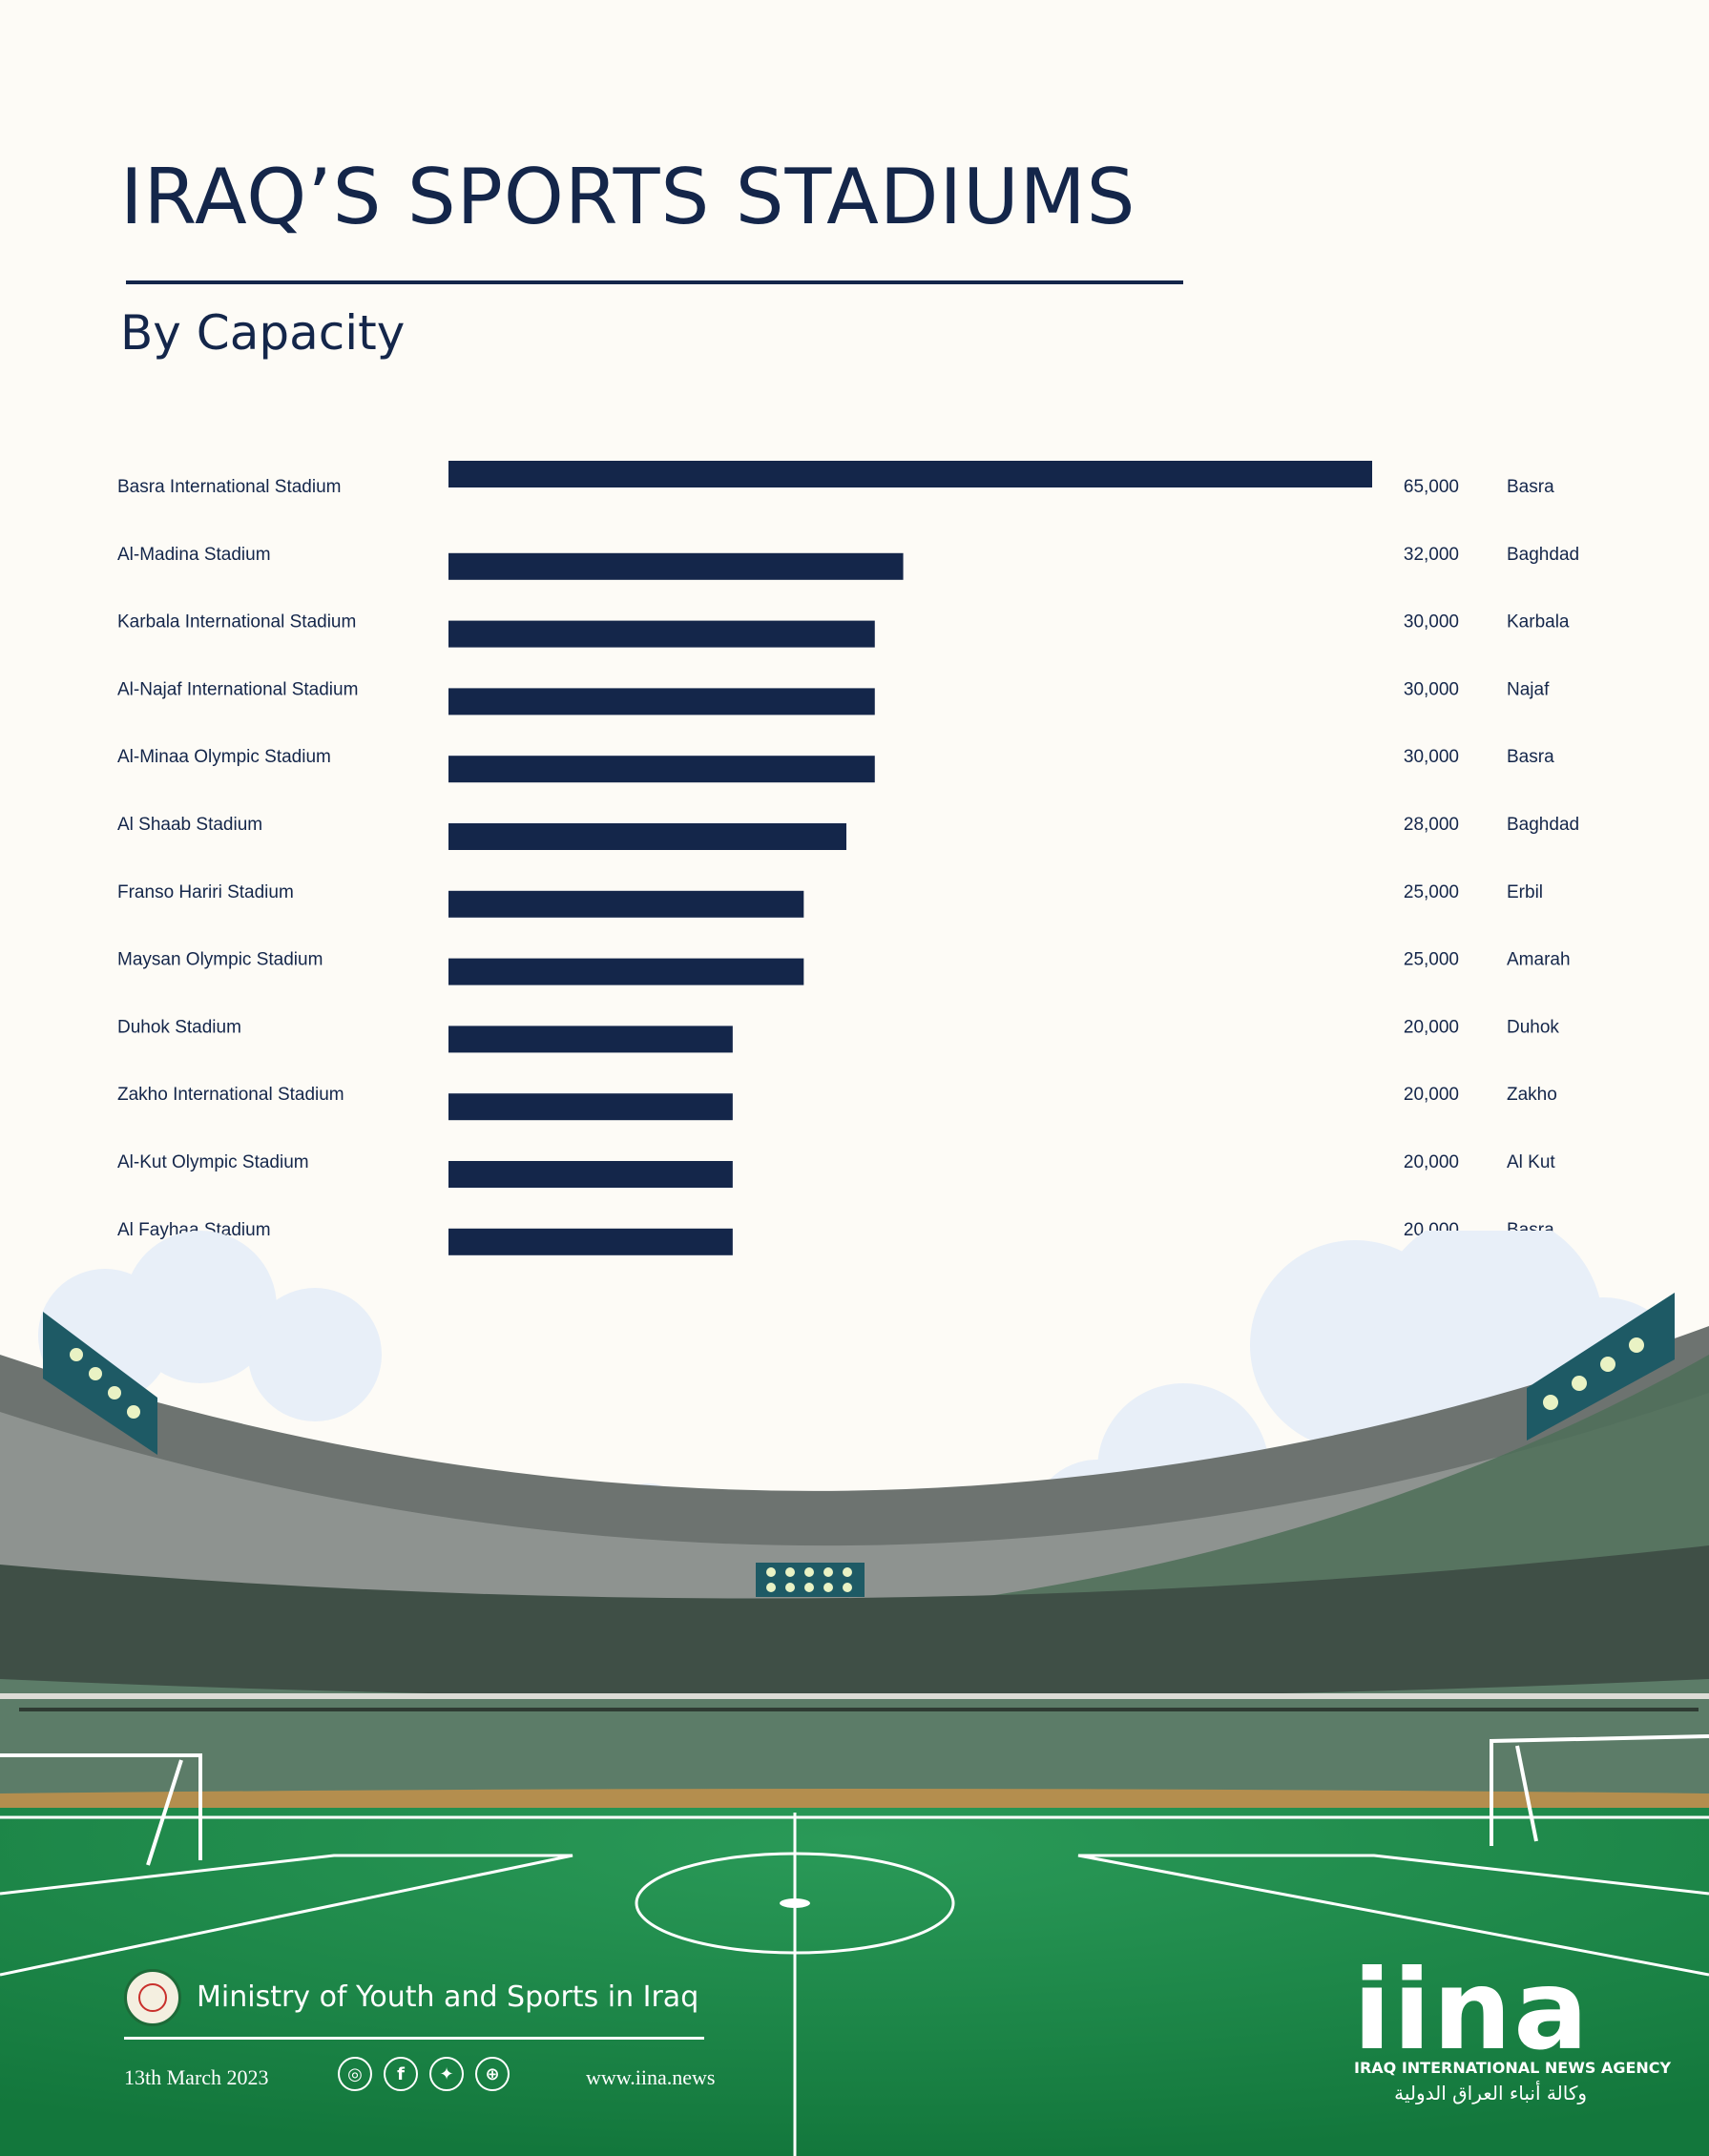 This screenshot has width=1709, height=2156. What do you see at coordinates (448, 1997) in the screenshot?
I see `ministry-name: Ministry of Youth and Sports in Iraq` at bounding box center [448, 1997].